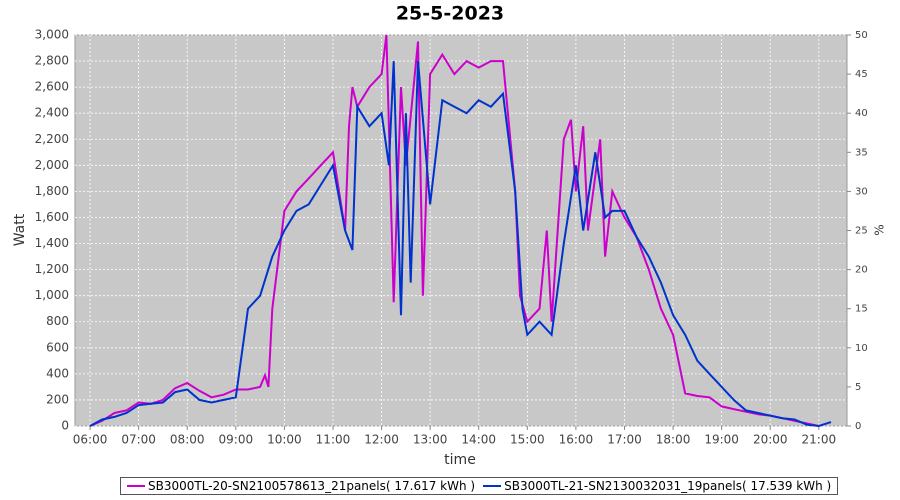 This screenshot has width=900, height=500. What do you see at coordinates (333, 440) in the screenshot?
I see `x-tick-label: 11:00` at bounding box center [333, 440].